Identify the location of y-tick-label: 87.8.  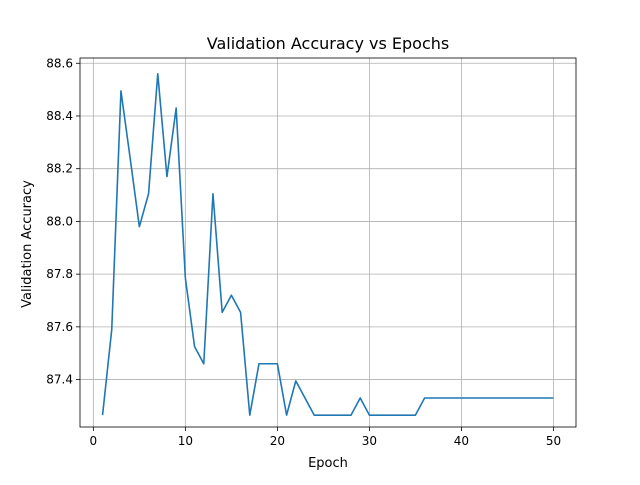
(59, 274).